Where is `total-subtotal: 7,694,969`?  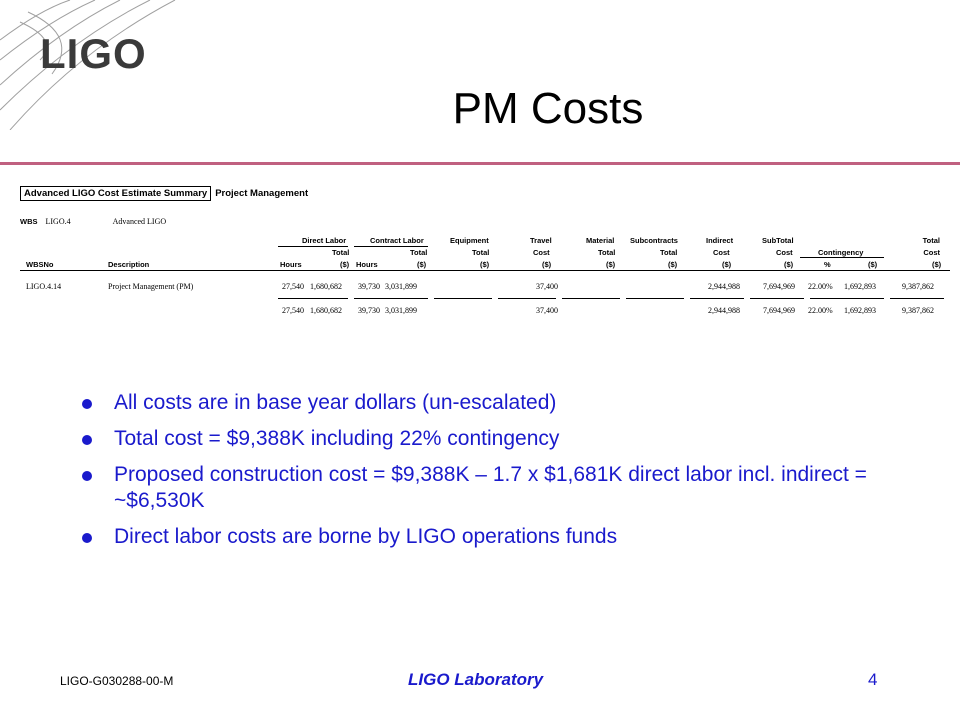
total-subtotal: 7,694,969 is located at coordinates (779, 310).